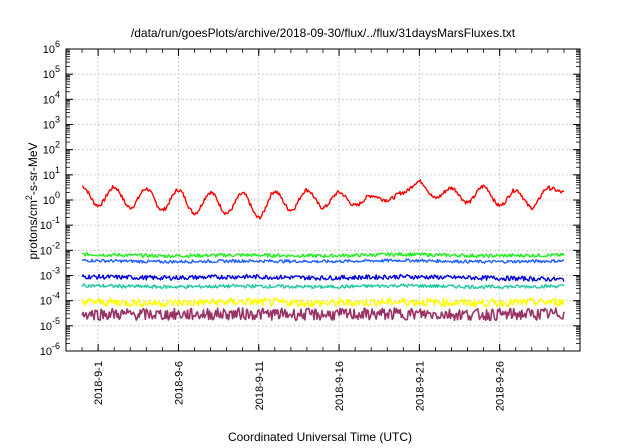  I want to click on series-line-green, so click(323, 255).